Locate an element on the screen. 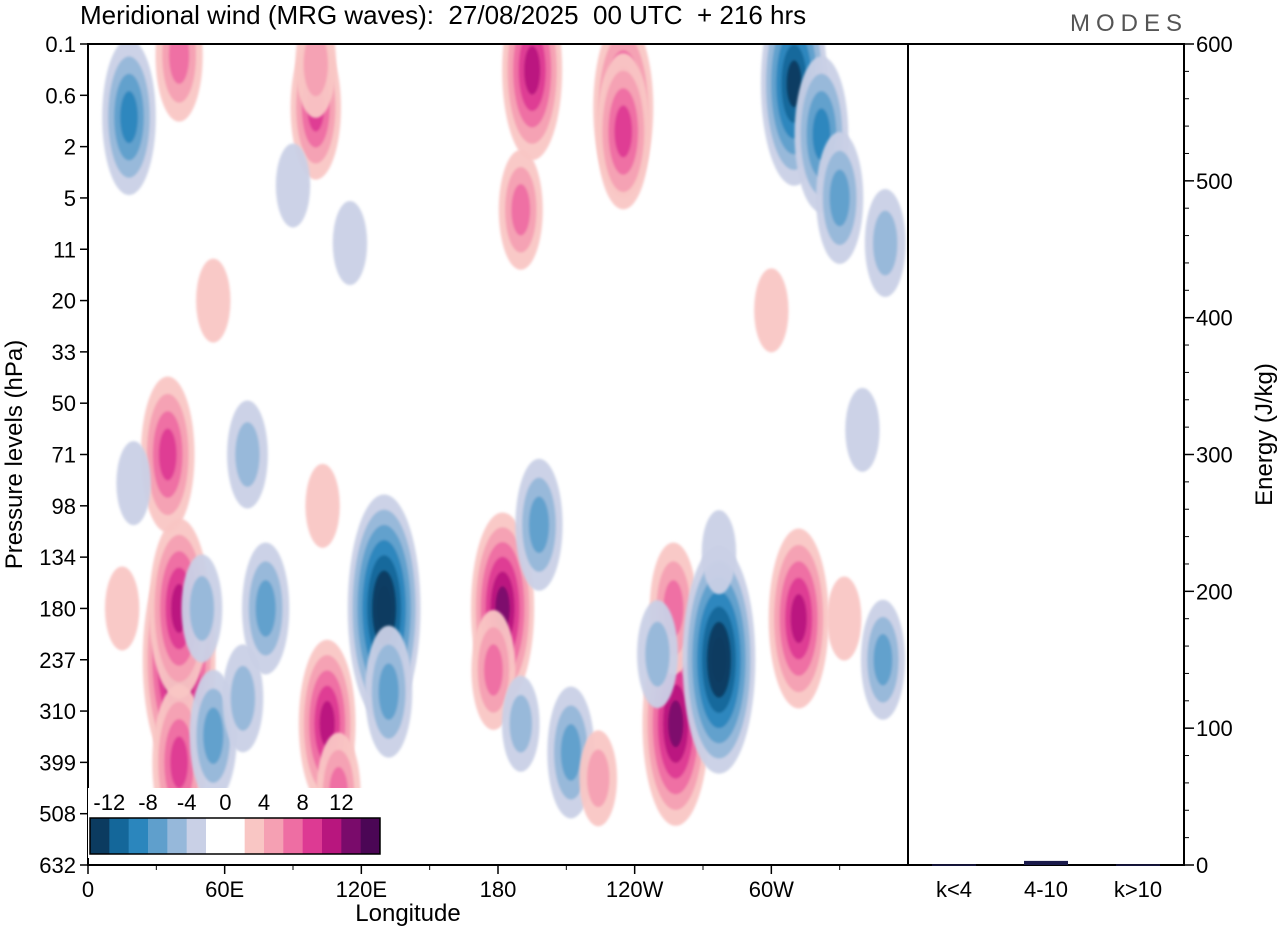  energy-axis-title: Energy (J/kg) is located at coordinates (1264, 434).